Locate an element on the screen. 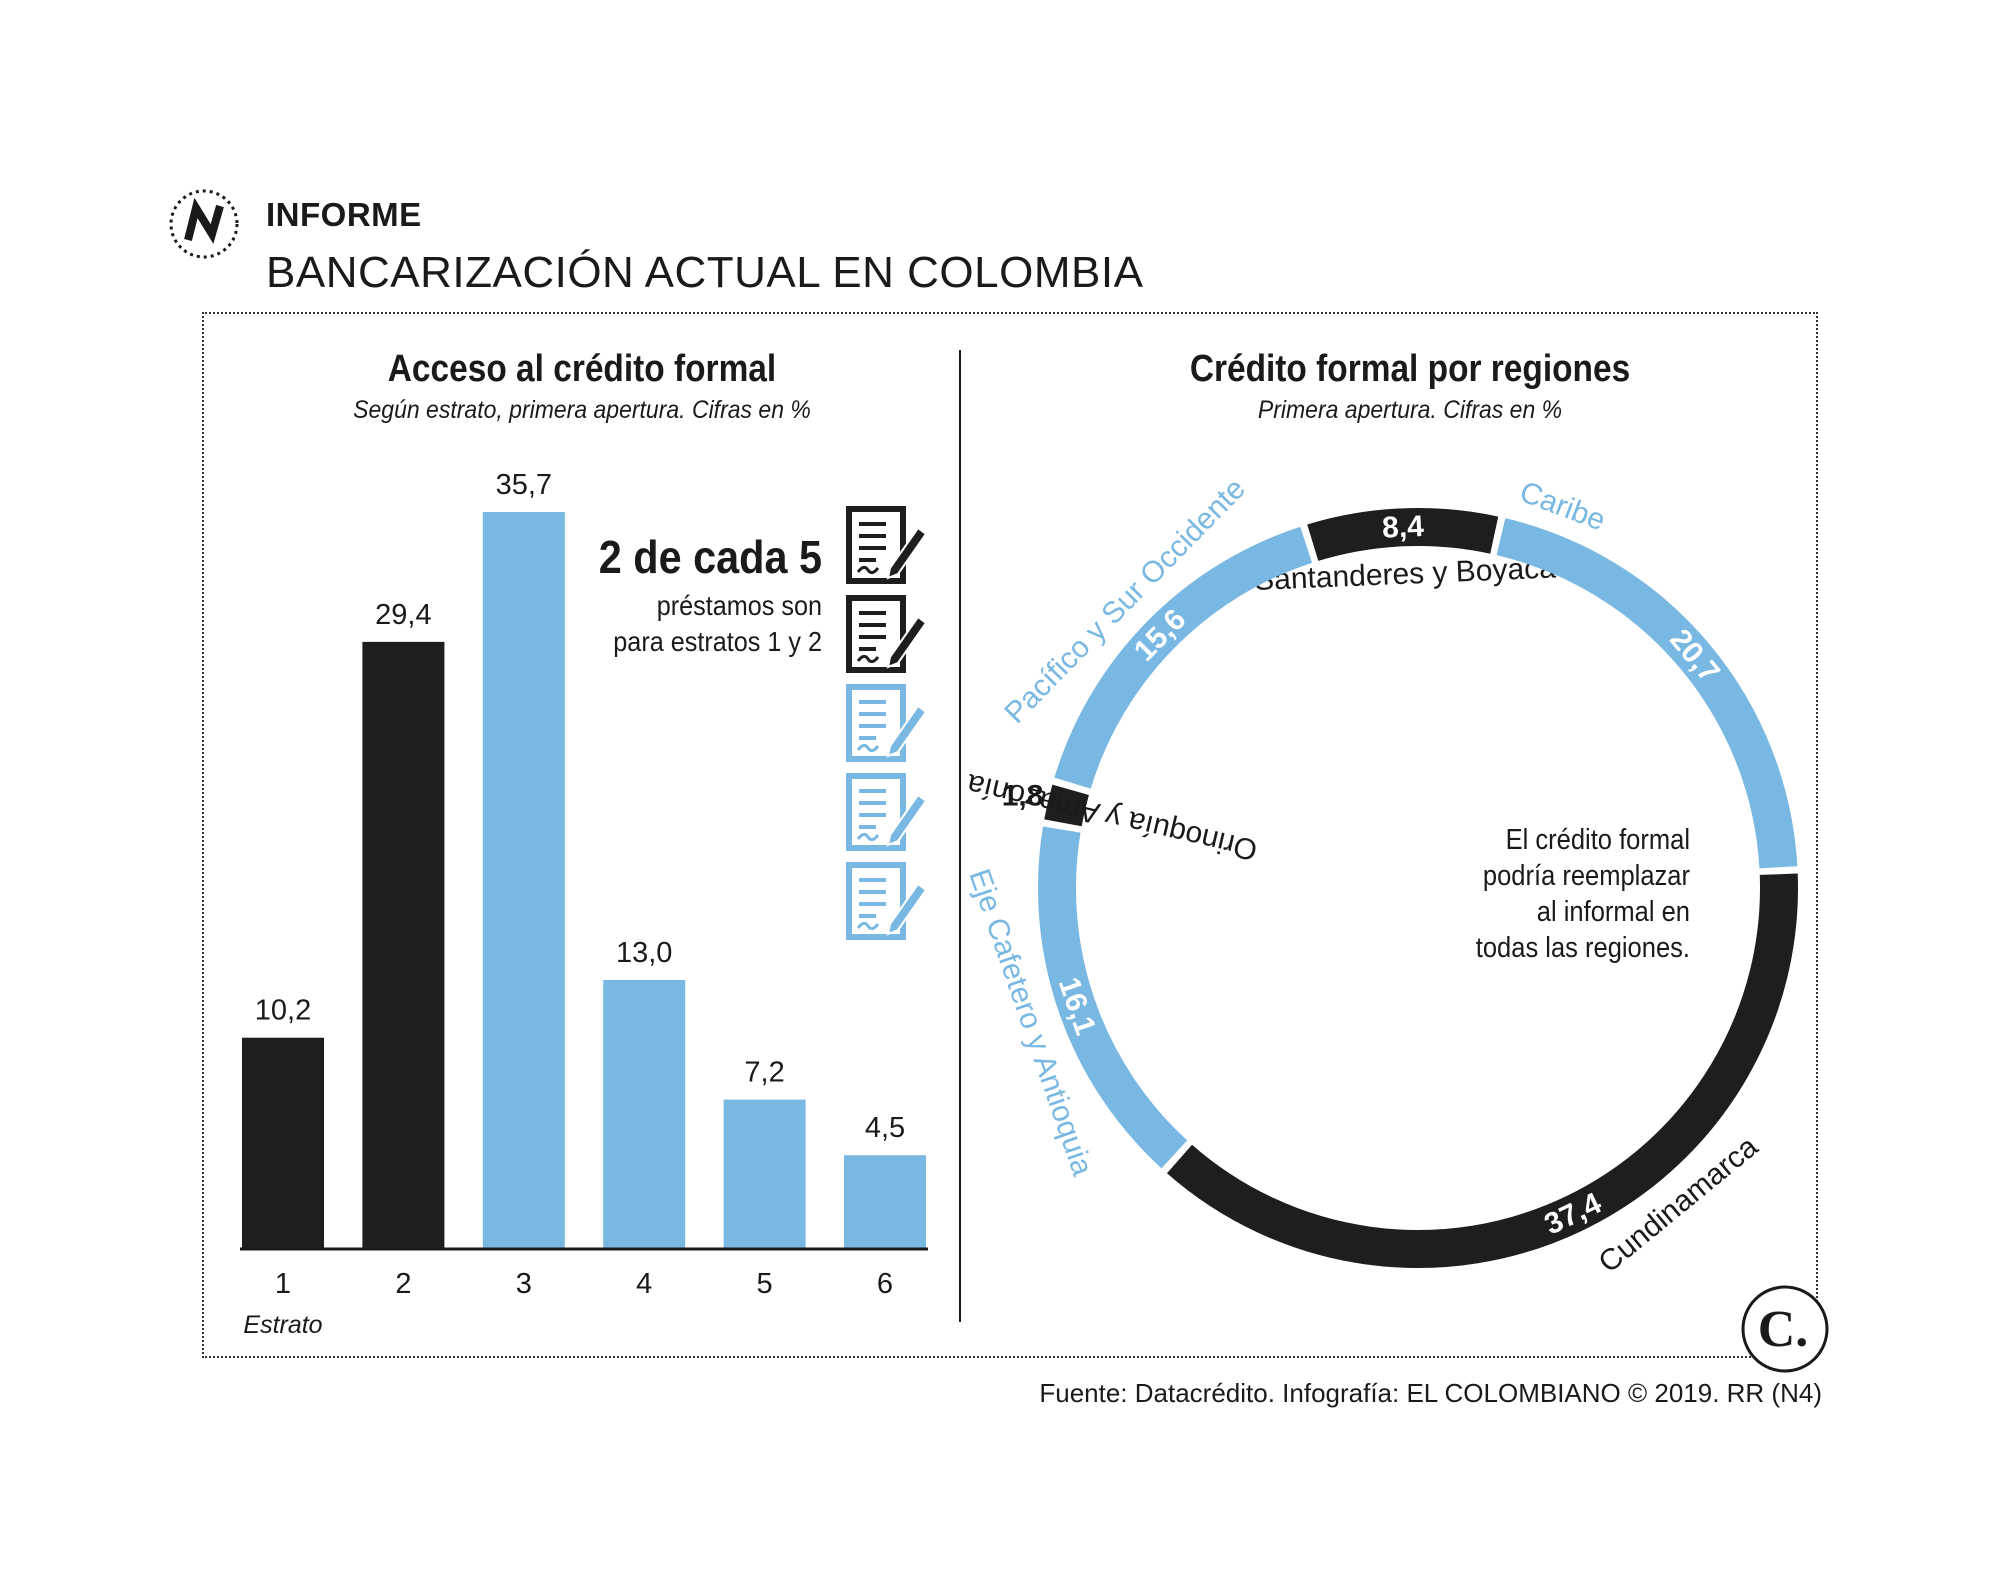  callout-line-1: préstamos son is located at coordinates (739, 605).